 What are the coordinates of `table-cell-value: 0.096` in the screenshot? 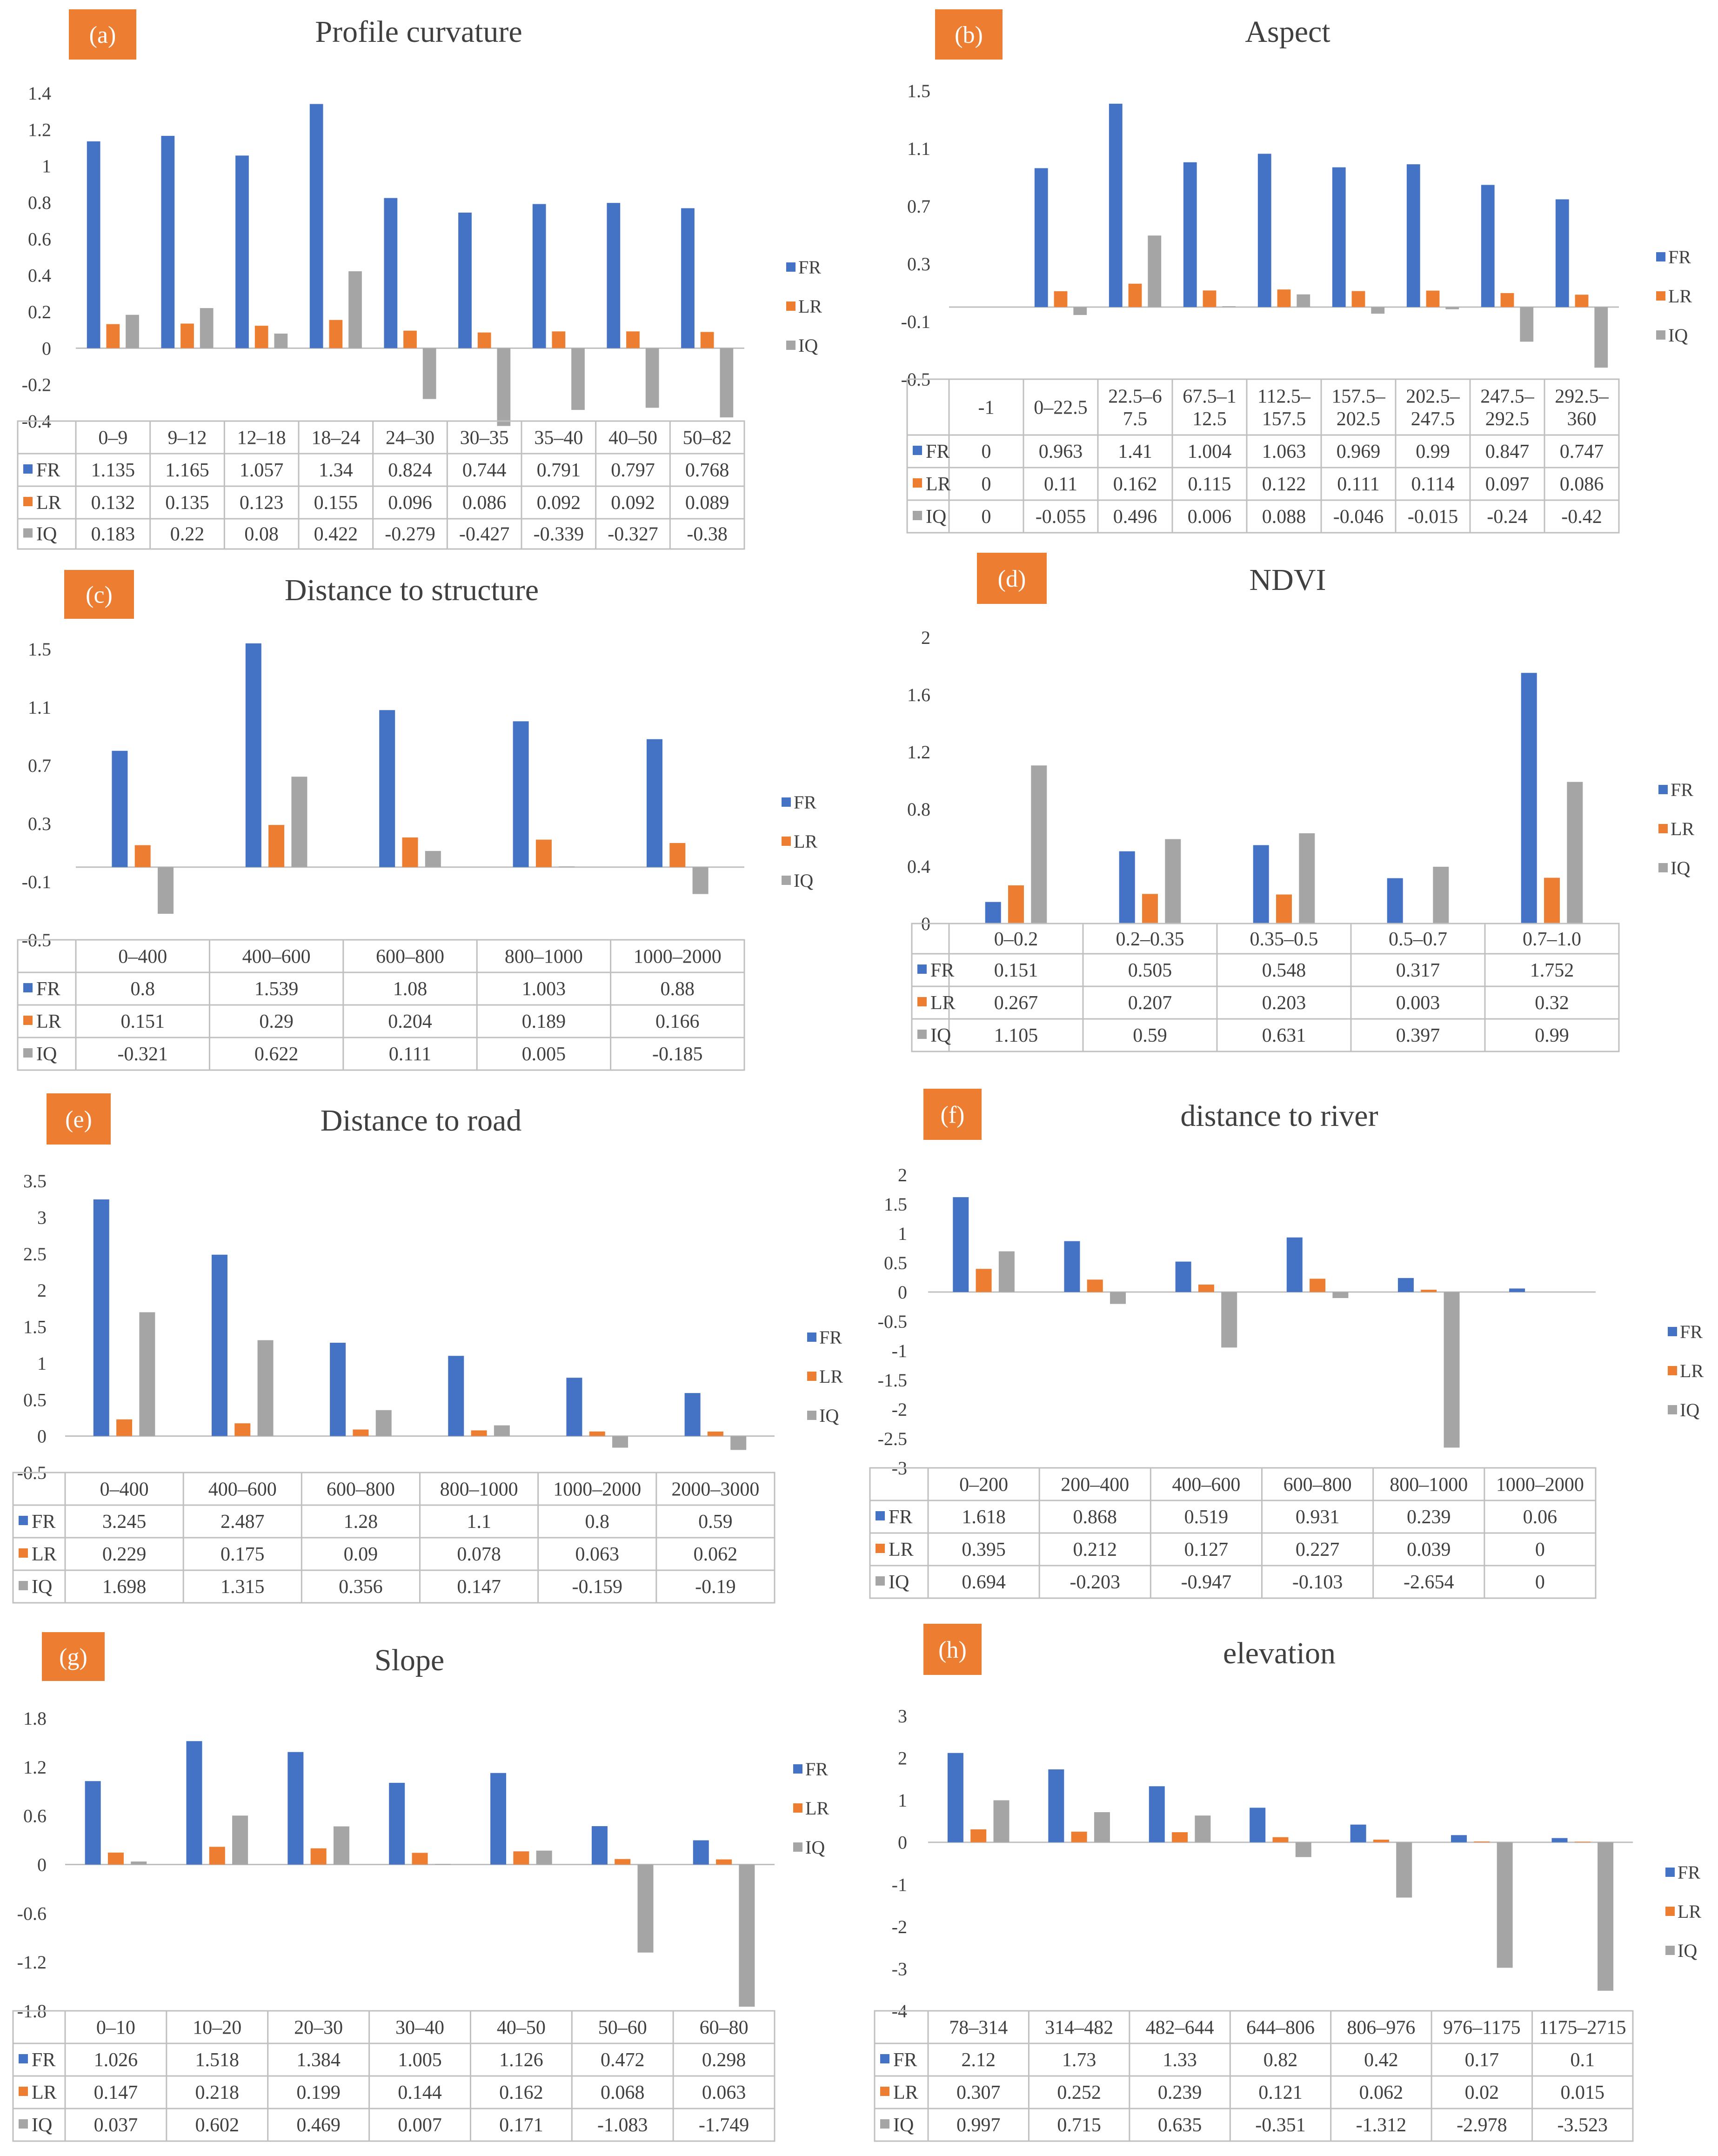 It's located at (410, 503).